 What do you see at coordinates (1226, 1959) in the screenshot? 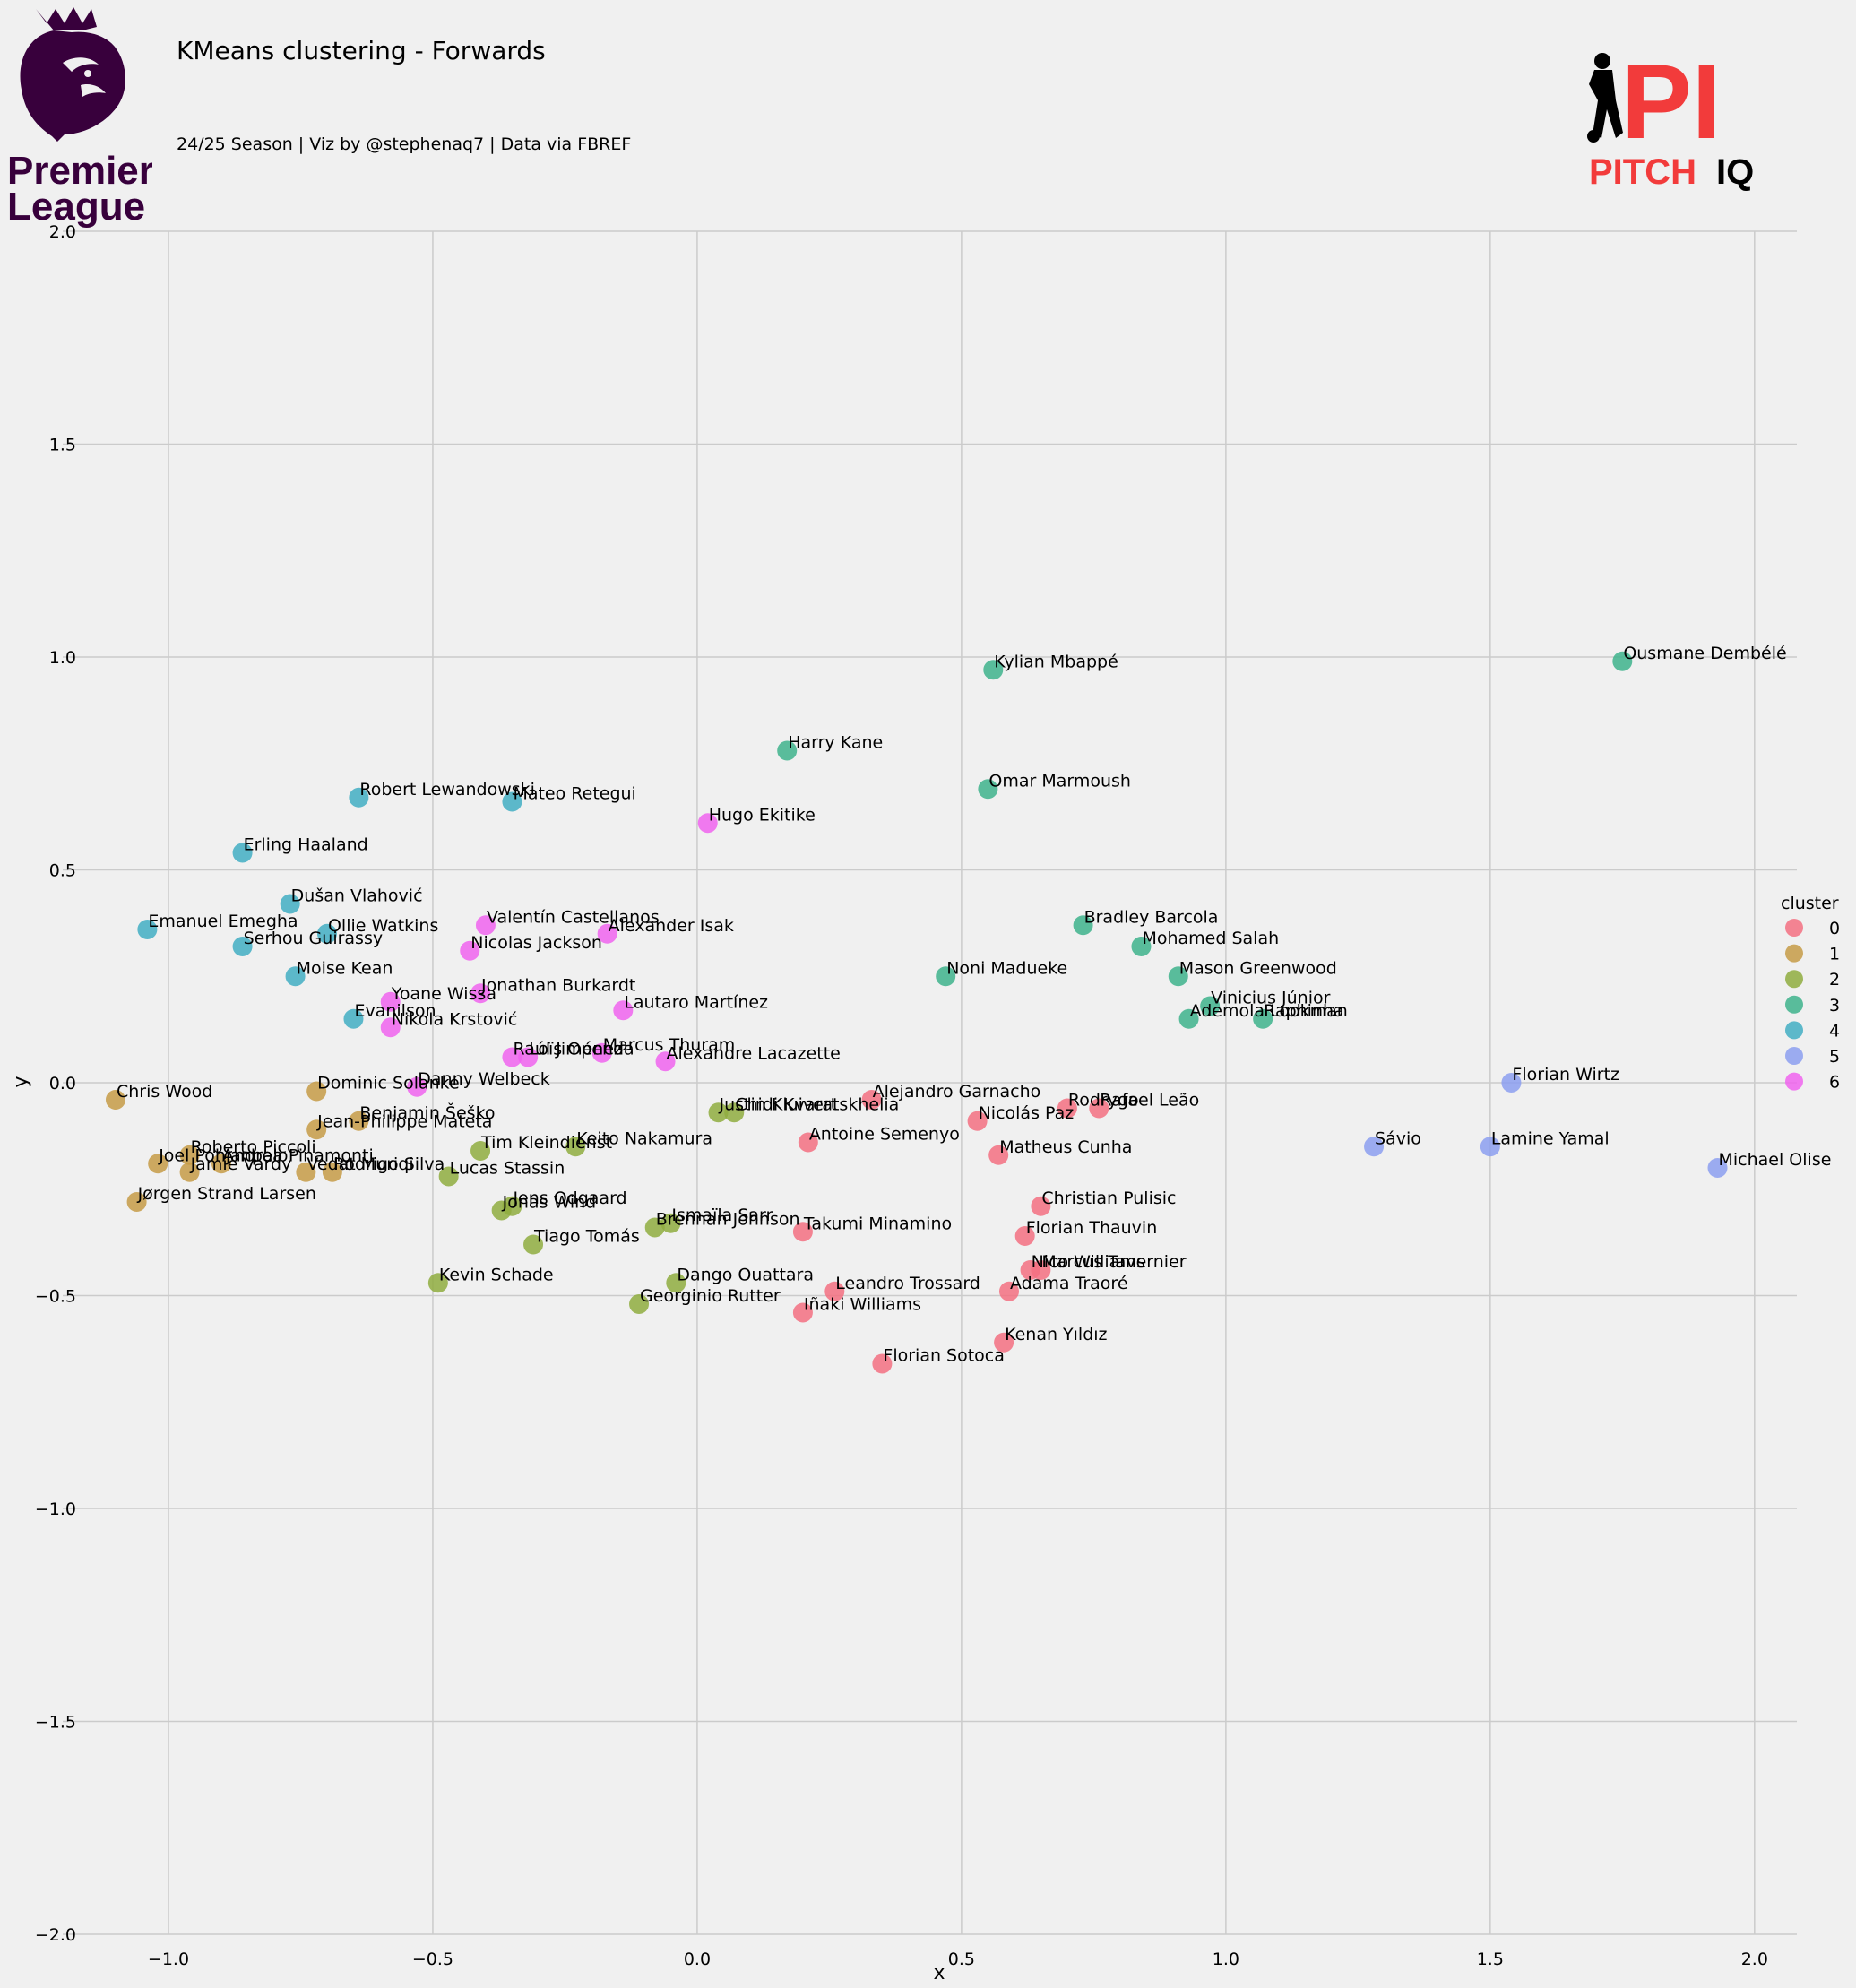
I see `x-tick-label-4: 1.0` at bounding box center [1226, 1959].